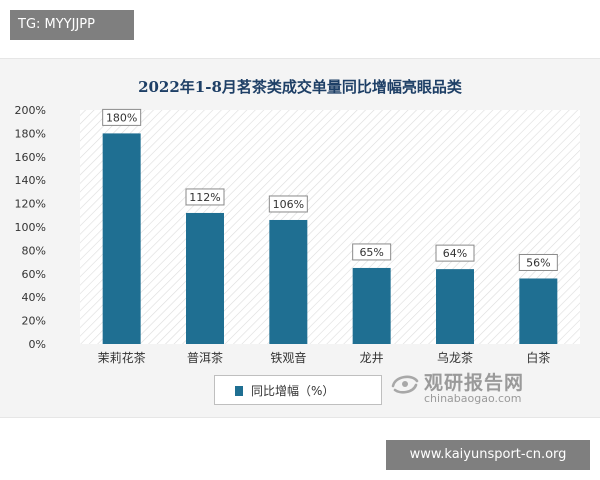  I want to click on x-tick-label: 白茶, so click(538, 357).